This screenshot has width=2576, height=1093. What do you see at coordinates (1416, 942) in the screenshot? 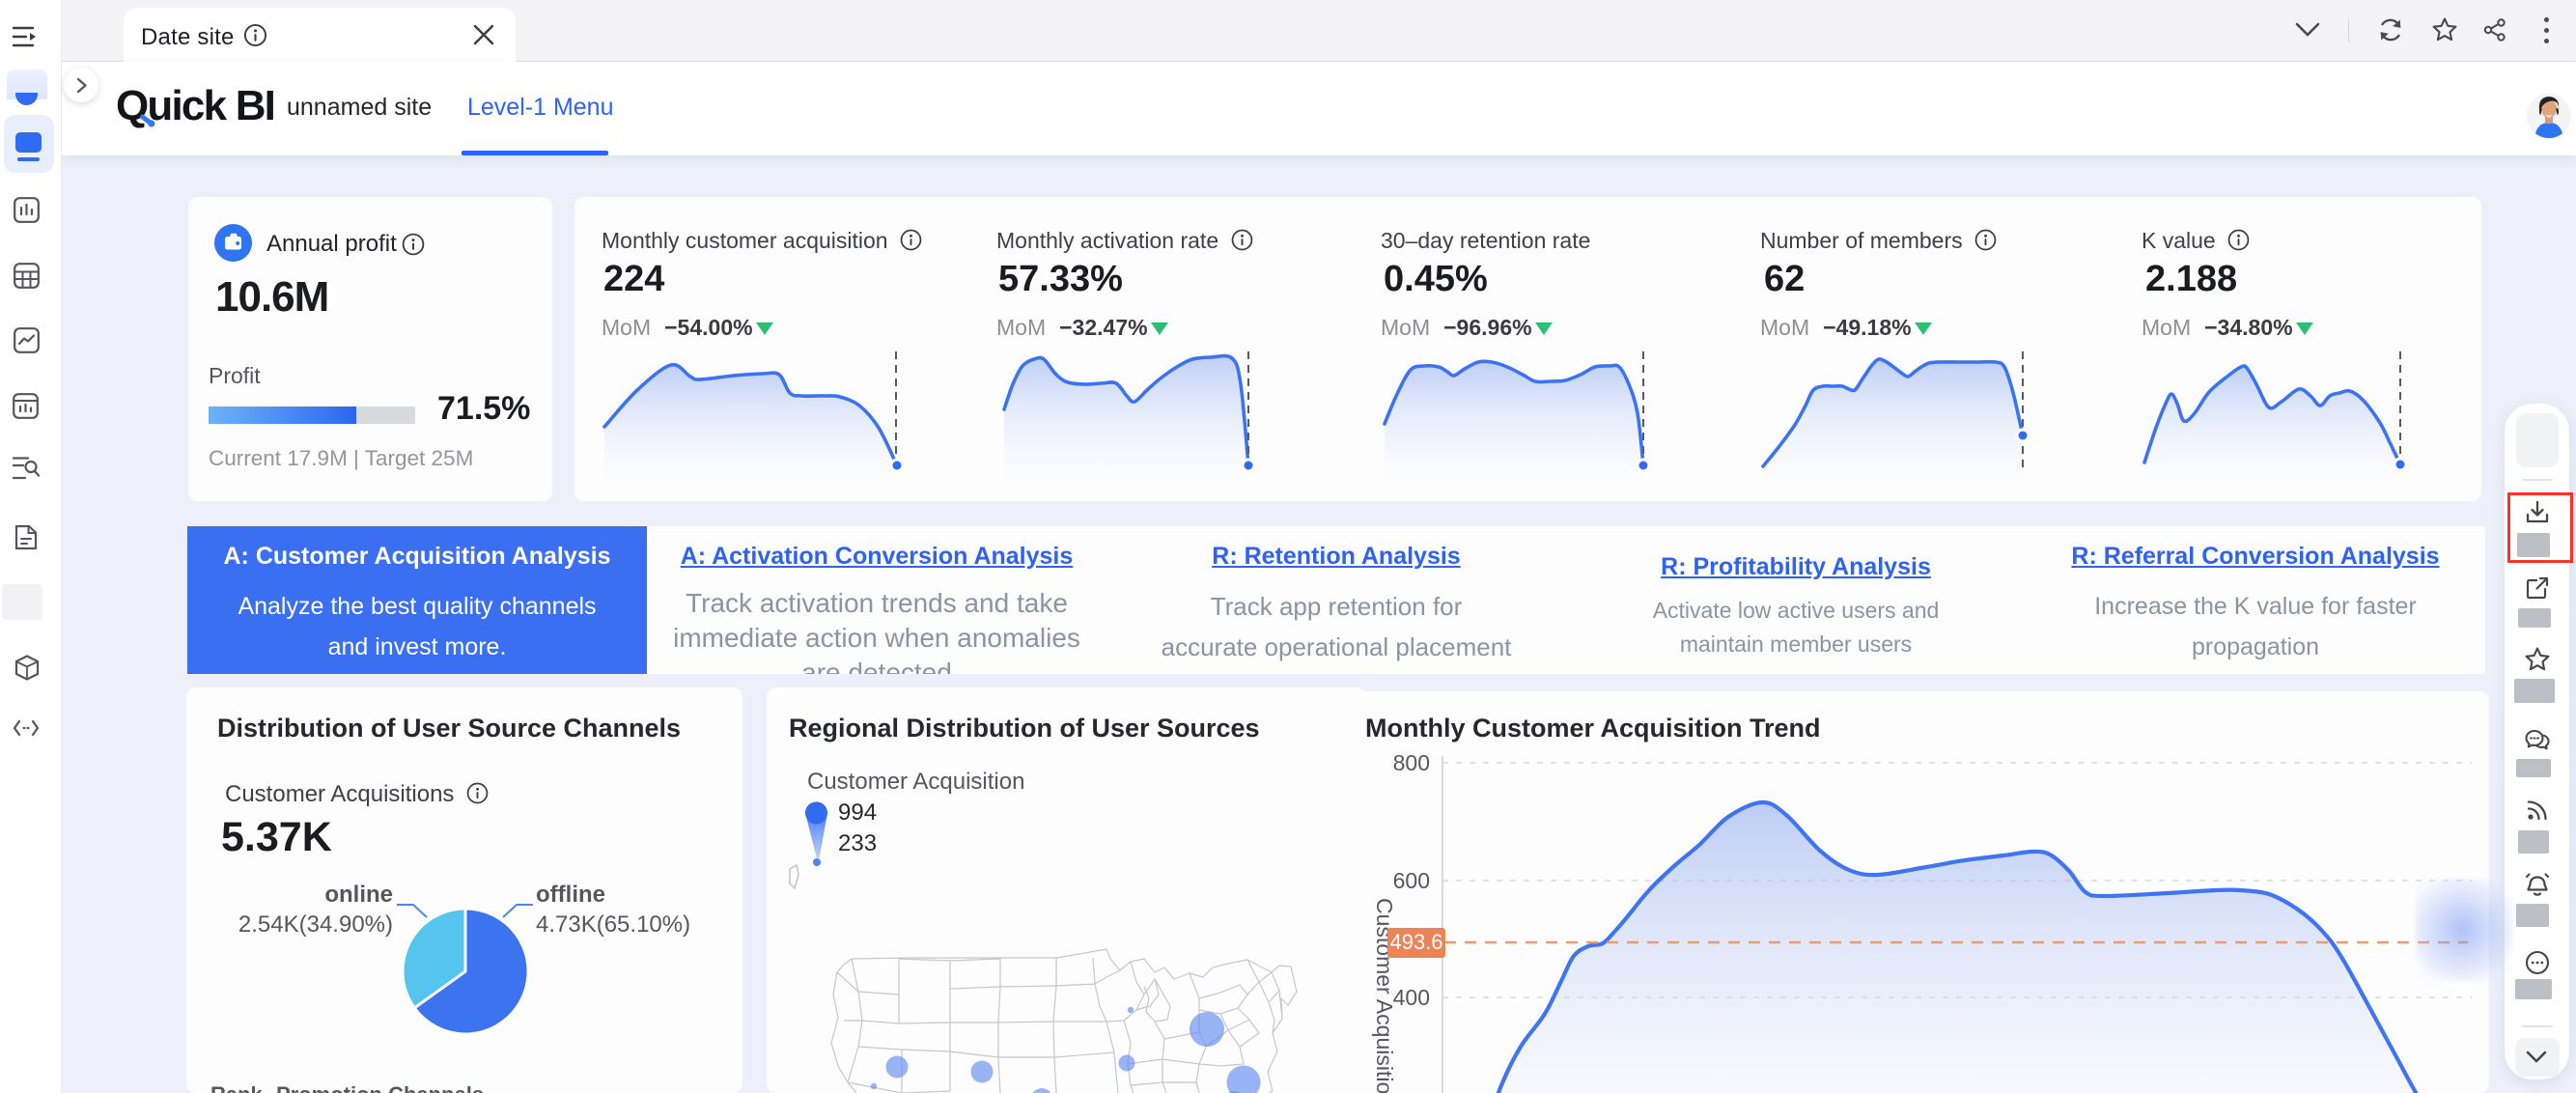
I see `svg-text: 493.6` at bounding box center [1416, 942].